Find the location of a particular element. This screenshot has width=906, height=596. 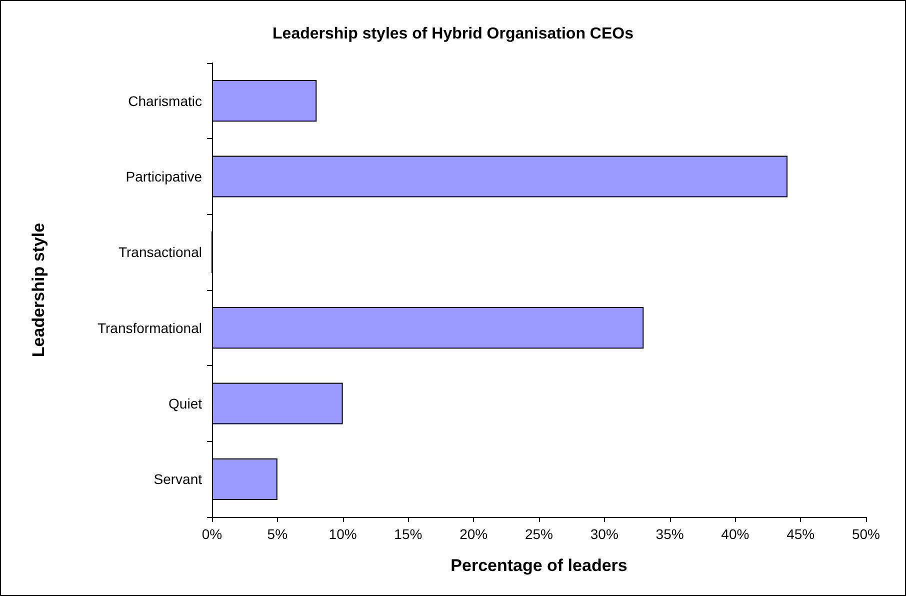

x-tick-label: 10% is located at coordinates (342, 534).